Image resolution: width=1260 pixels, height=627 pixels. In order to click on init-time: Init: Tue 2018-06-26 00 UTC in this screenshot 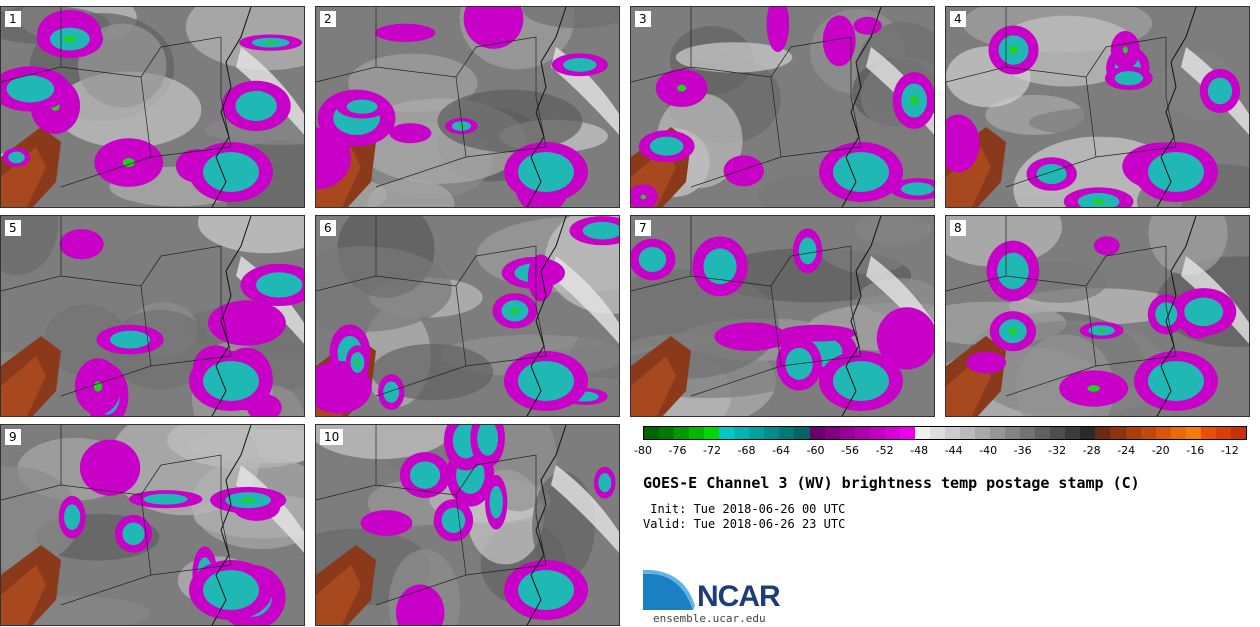, I will do `click(744, 509)`.